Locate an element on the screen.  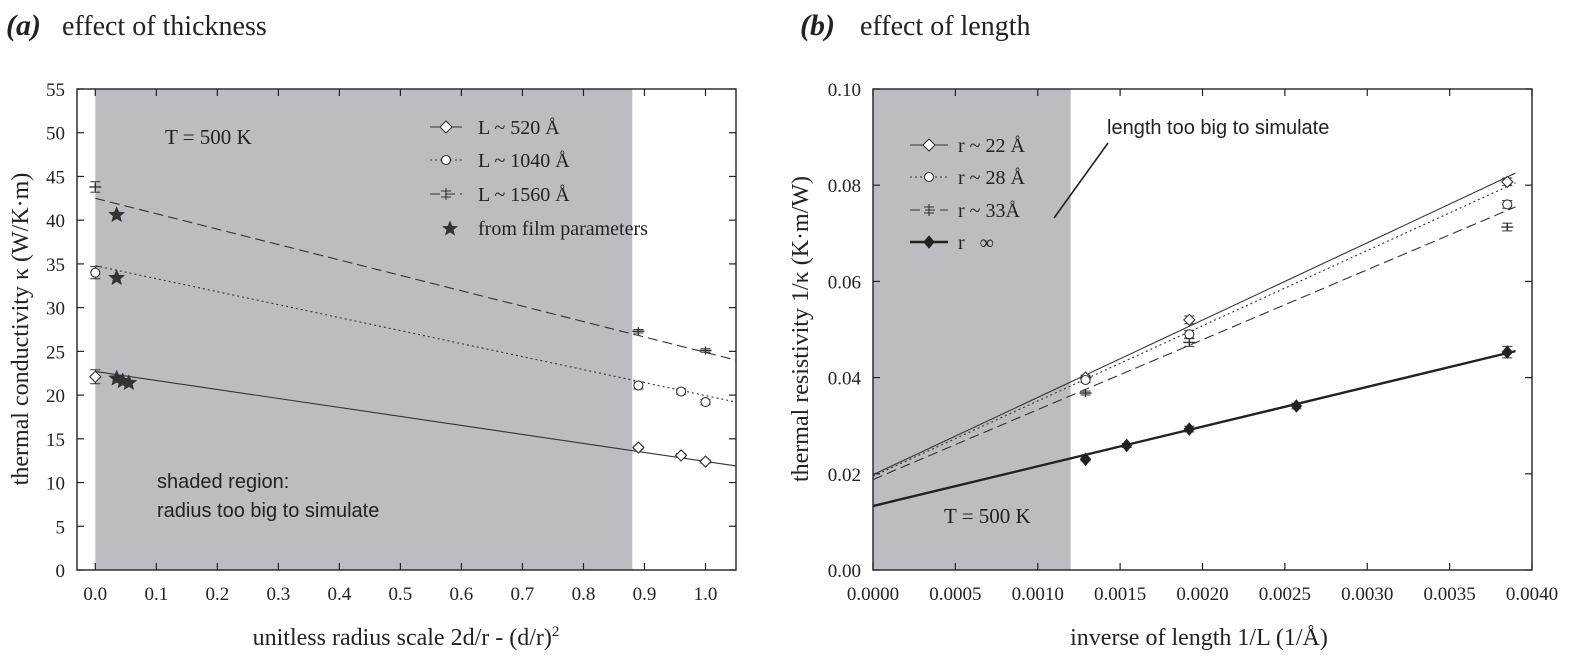
y-tick-label-b-1: 0.02 is located at coordinates (844, 475).